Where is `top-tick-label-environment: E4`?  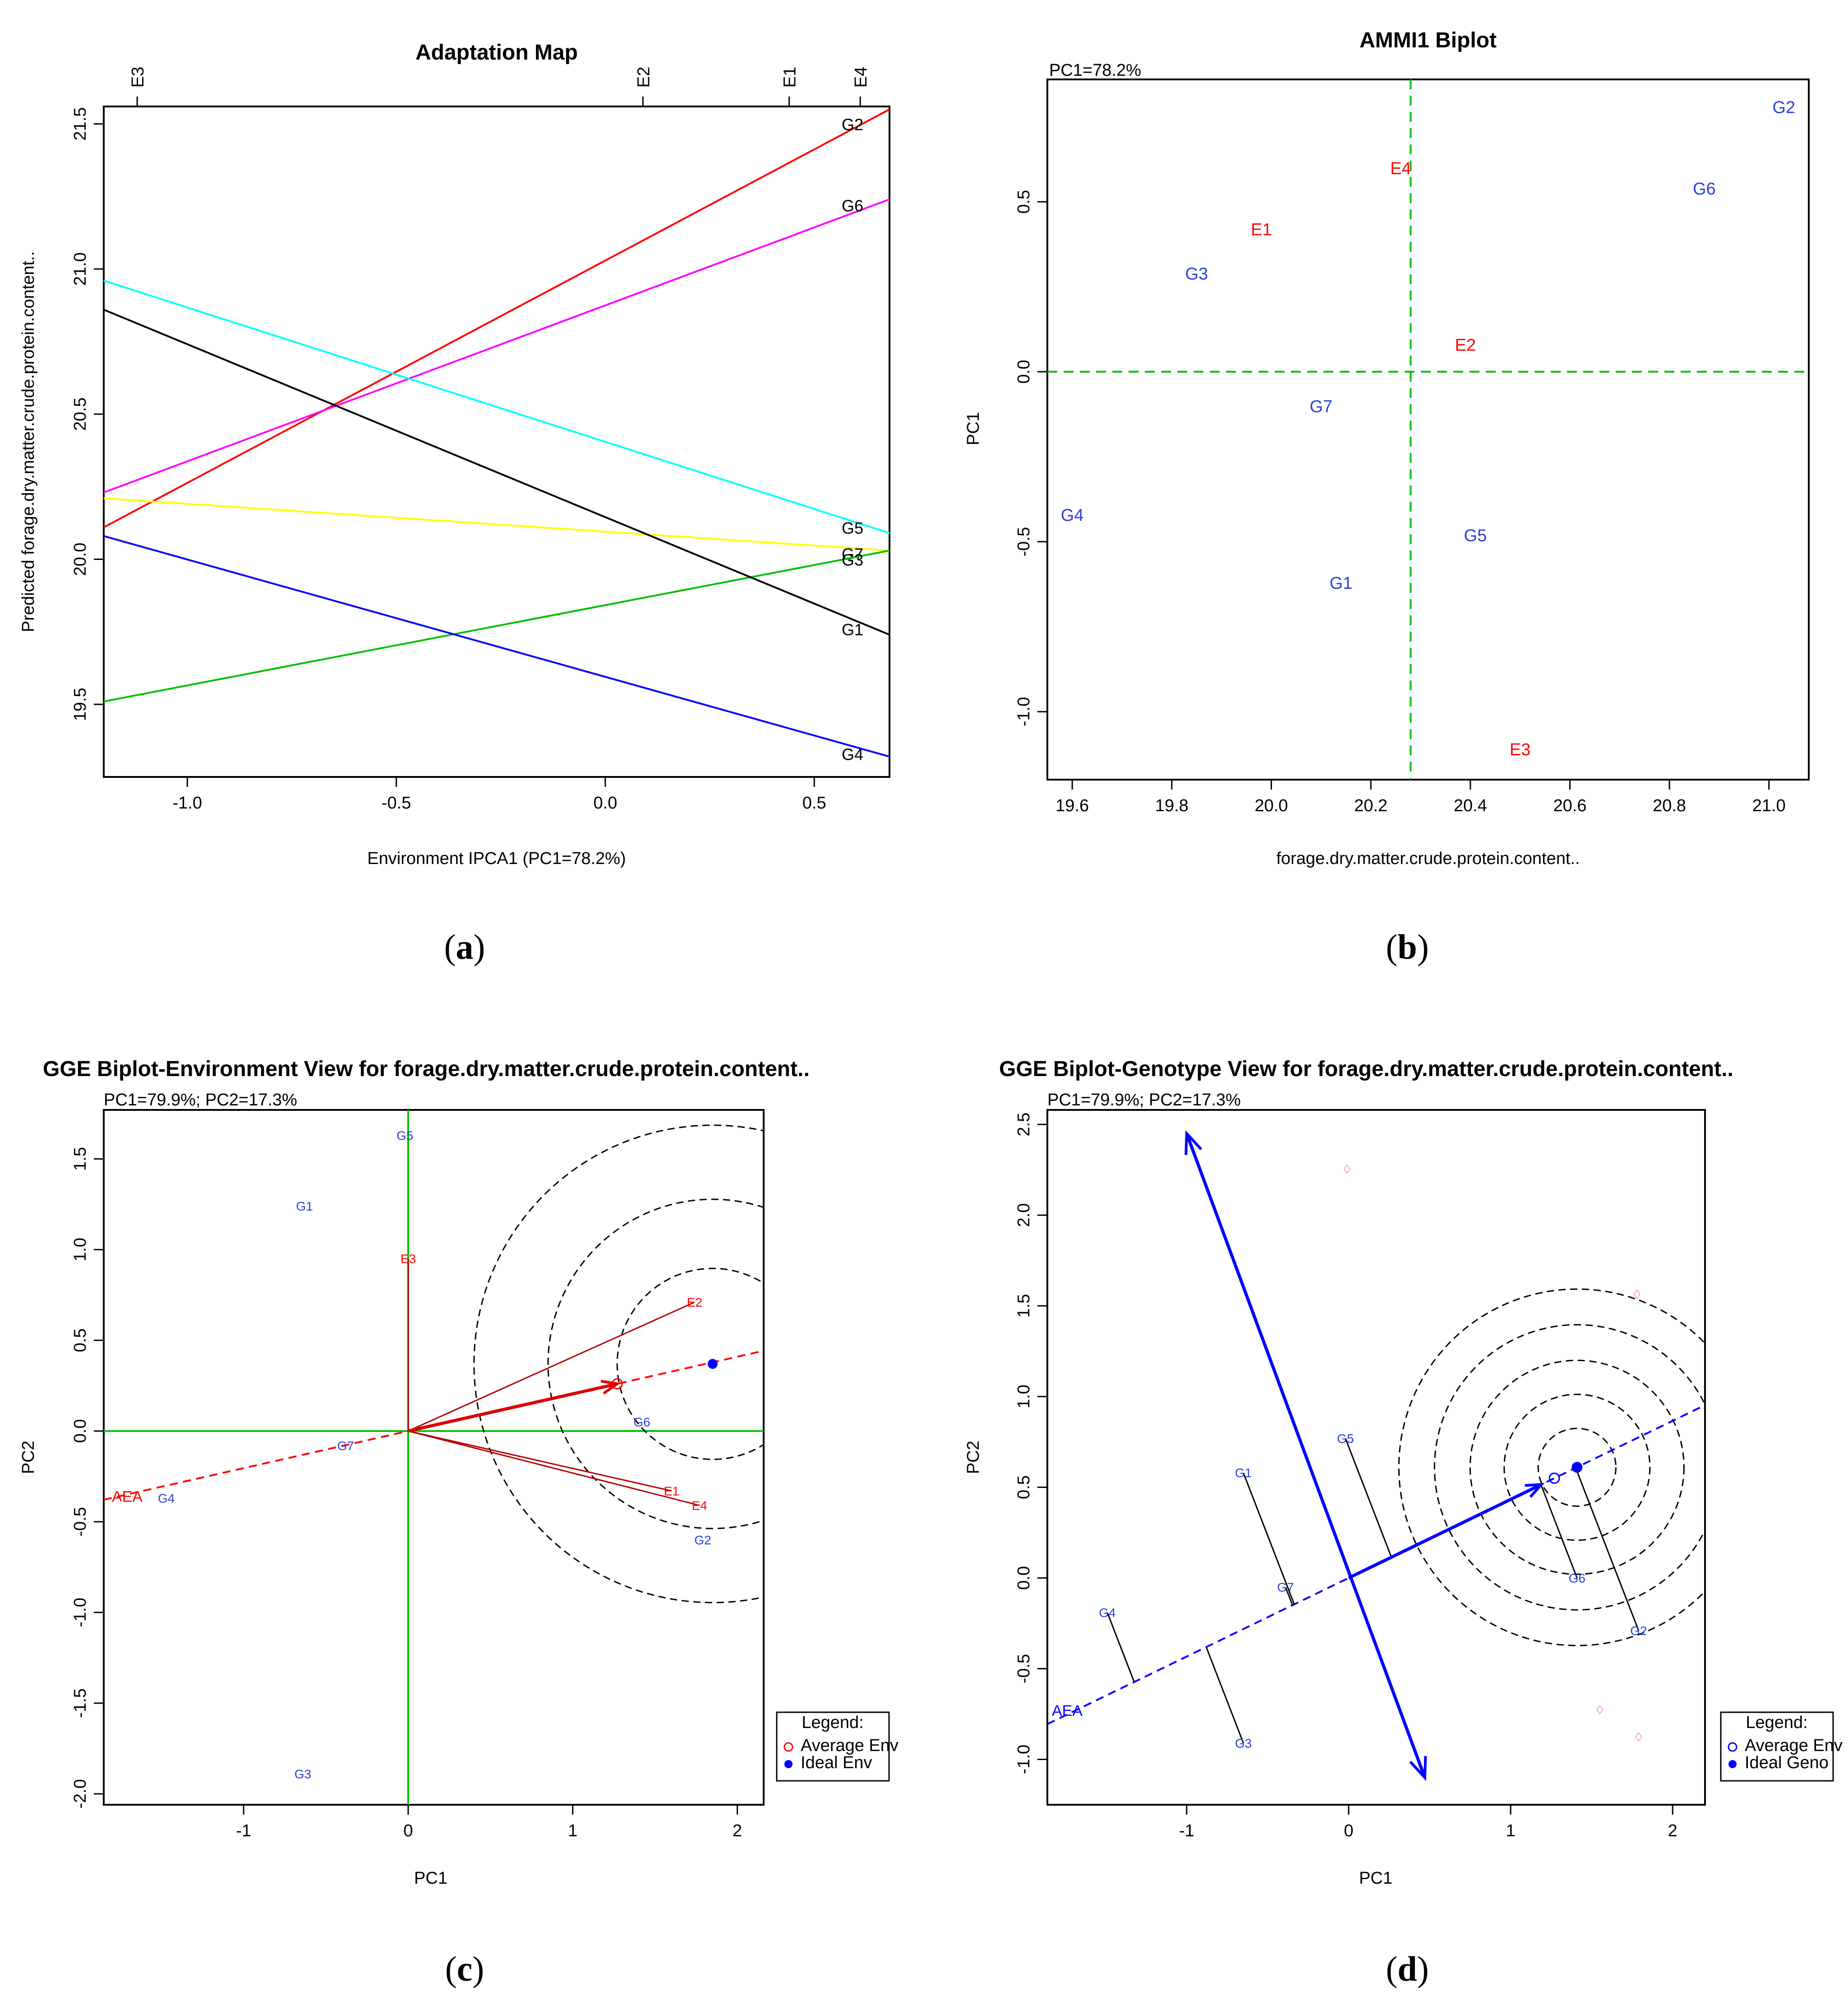
top-tick-label-environment: E4 is located at coordinates (862, 77).